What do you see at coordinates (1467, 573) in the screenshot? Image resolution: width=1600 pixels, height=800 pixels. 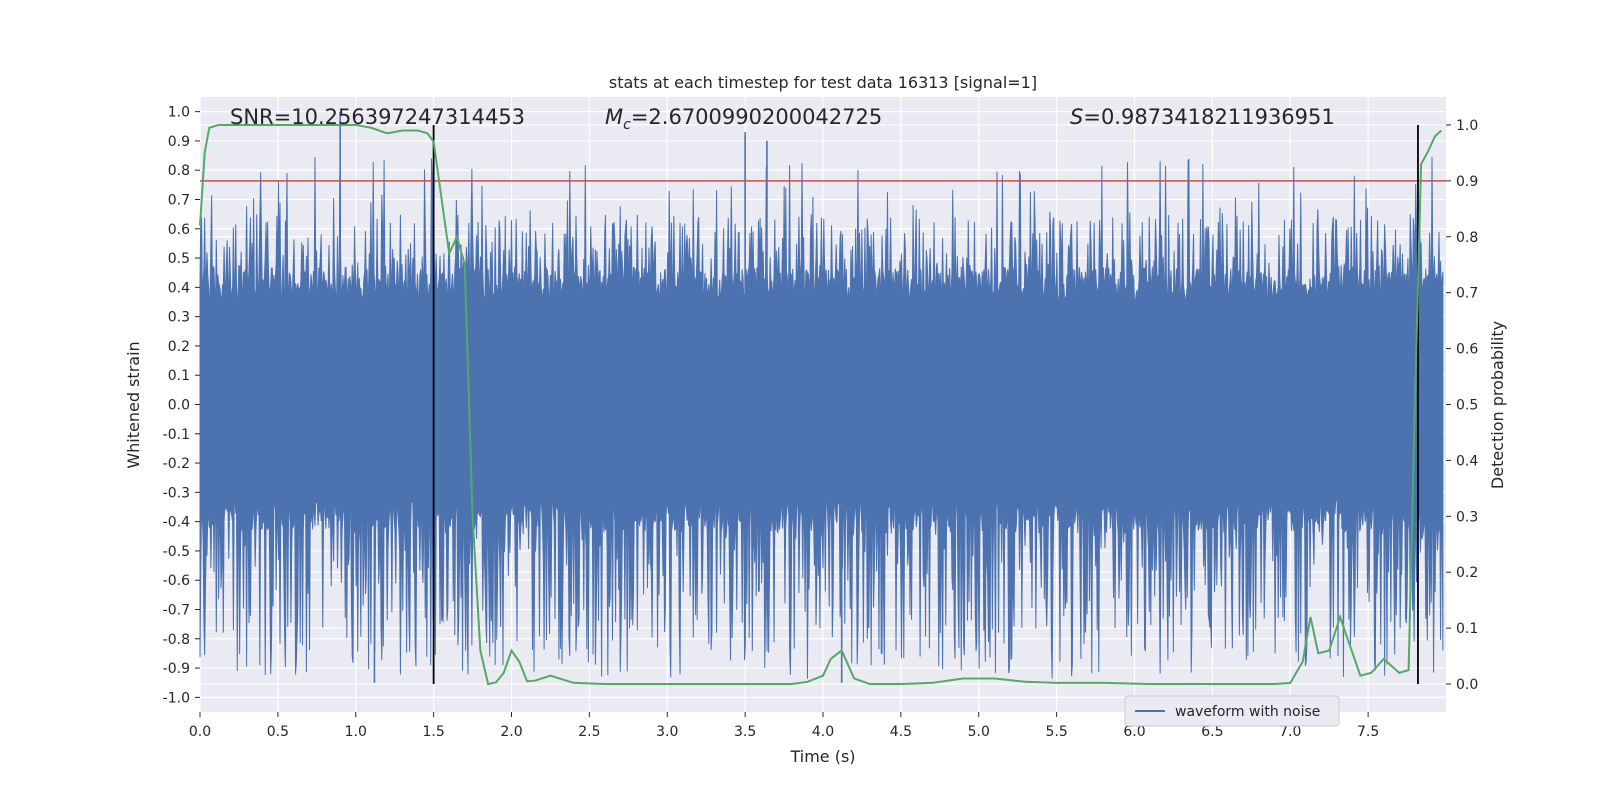 I see `y2-tick-label: 0.2` at bounding box center [1467, 573].